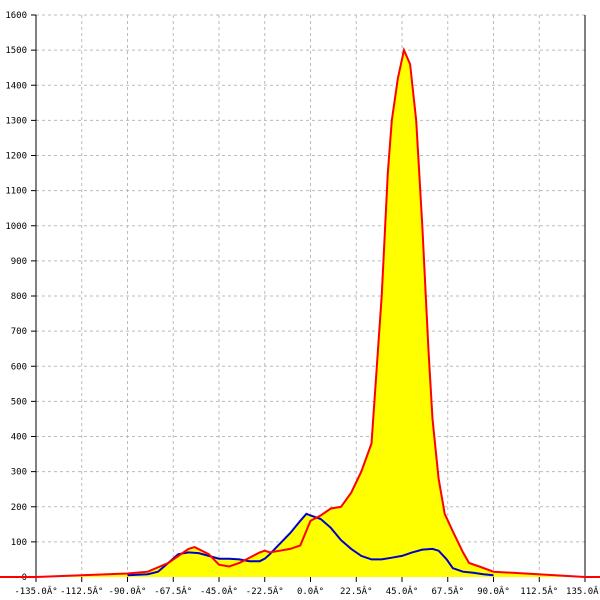 The image size is (600, 600). What do you see at coordinates (128, 591) in the screenshot?
I see `x-tick-label: -90.0Â°` at bounding box center [128, 591].